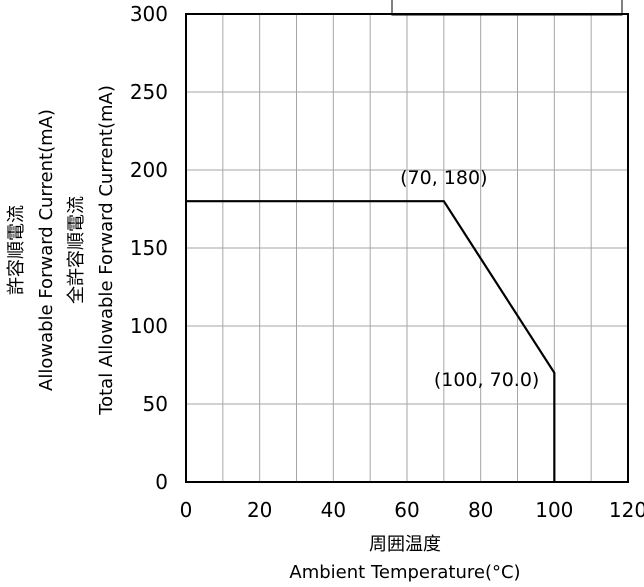 The width and height of the screenshot is (644, 587). I want to click on y-tick-labels: 0 50 100 150 200 250 300, so click(149, 248).